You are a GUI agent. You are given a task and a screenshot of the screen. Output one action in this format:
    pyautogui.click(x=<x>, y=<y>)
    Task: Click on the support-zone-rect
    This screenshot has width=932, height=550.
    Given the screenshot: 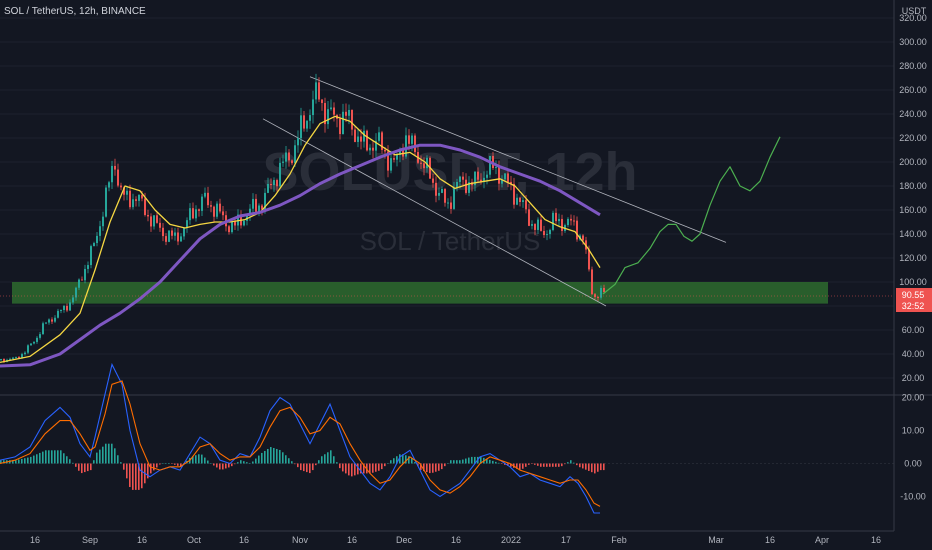 What is the action you would take?
    pyautogui.click(x=420, y=293)
    